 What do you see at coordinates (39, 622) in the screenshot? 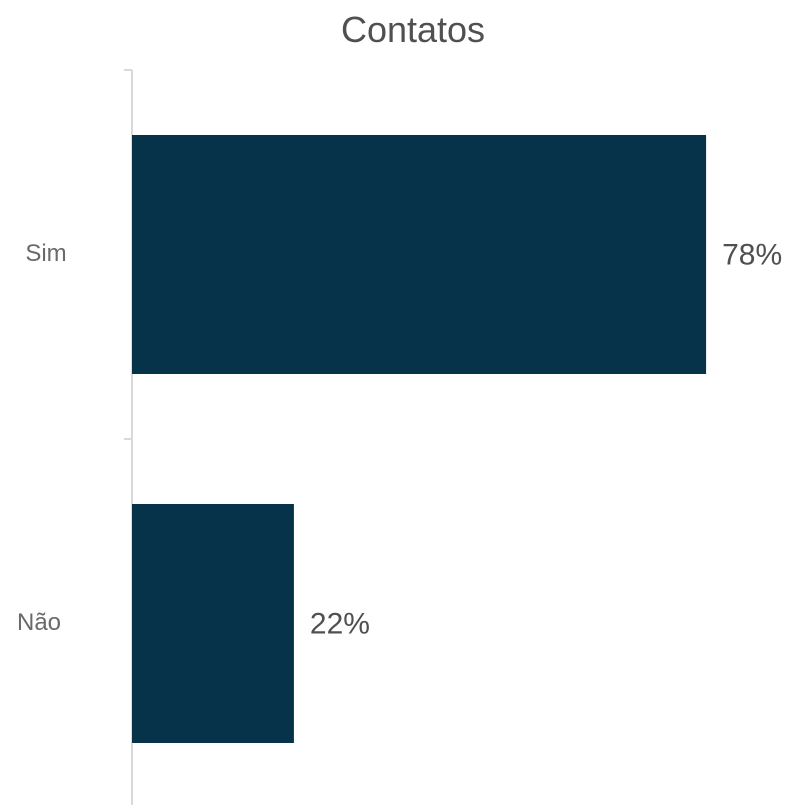
I see `category-label: Não` at bounding box center [39, 622].